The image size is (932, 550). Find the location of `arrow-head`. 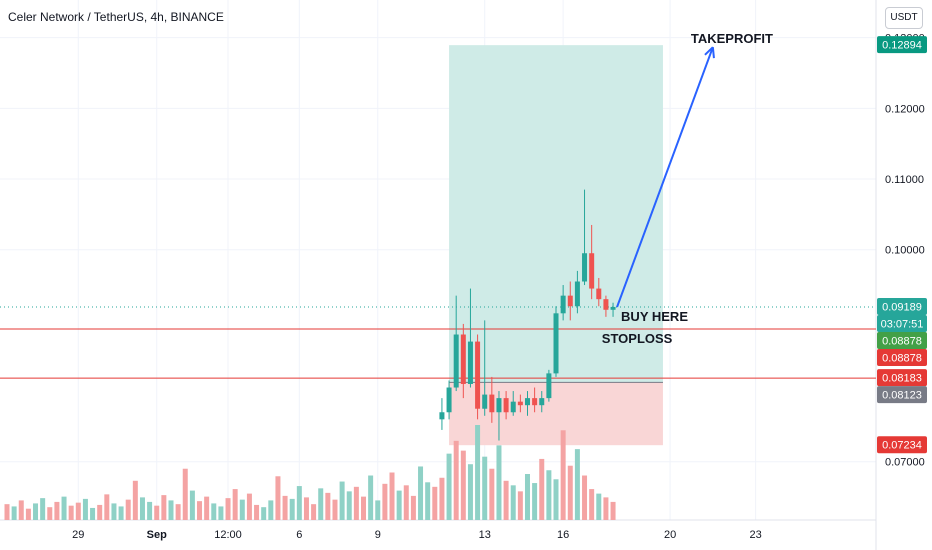

arrow-head is located at coordinates (713, 53).